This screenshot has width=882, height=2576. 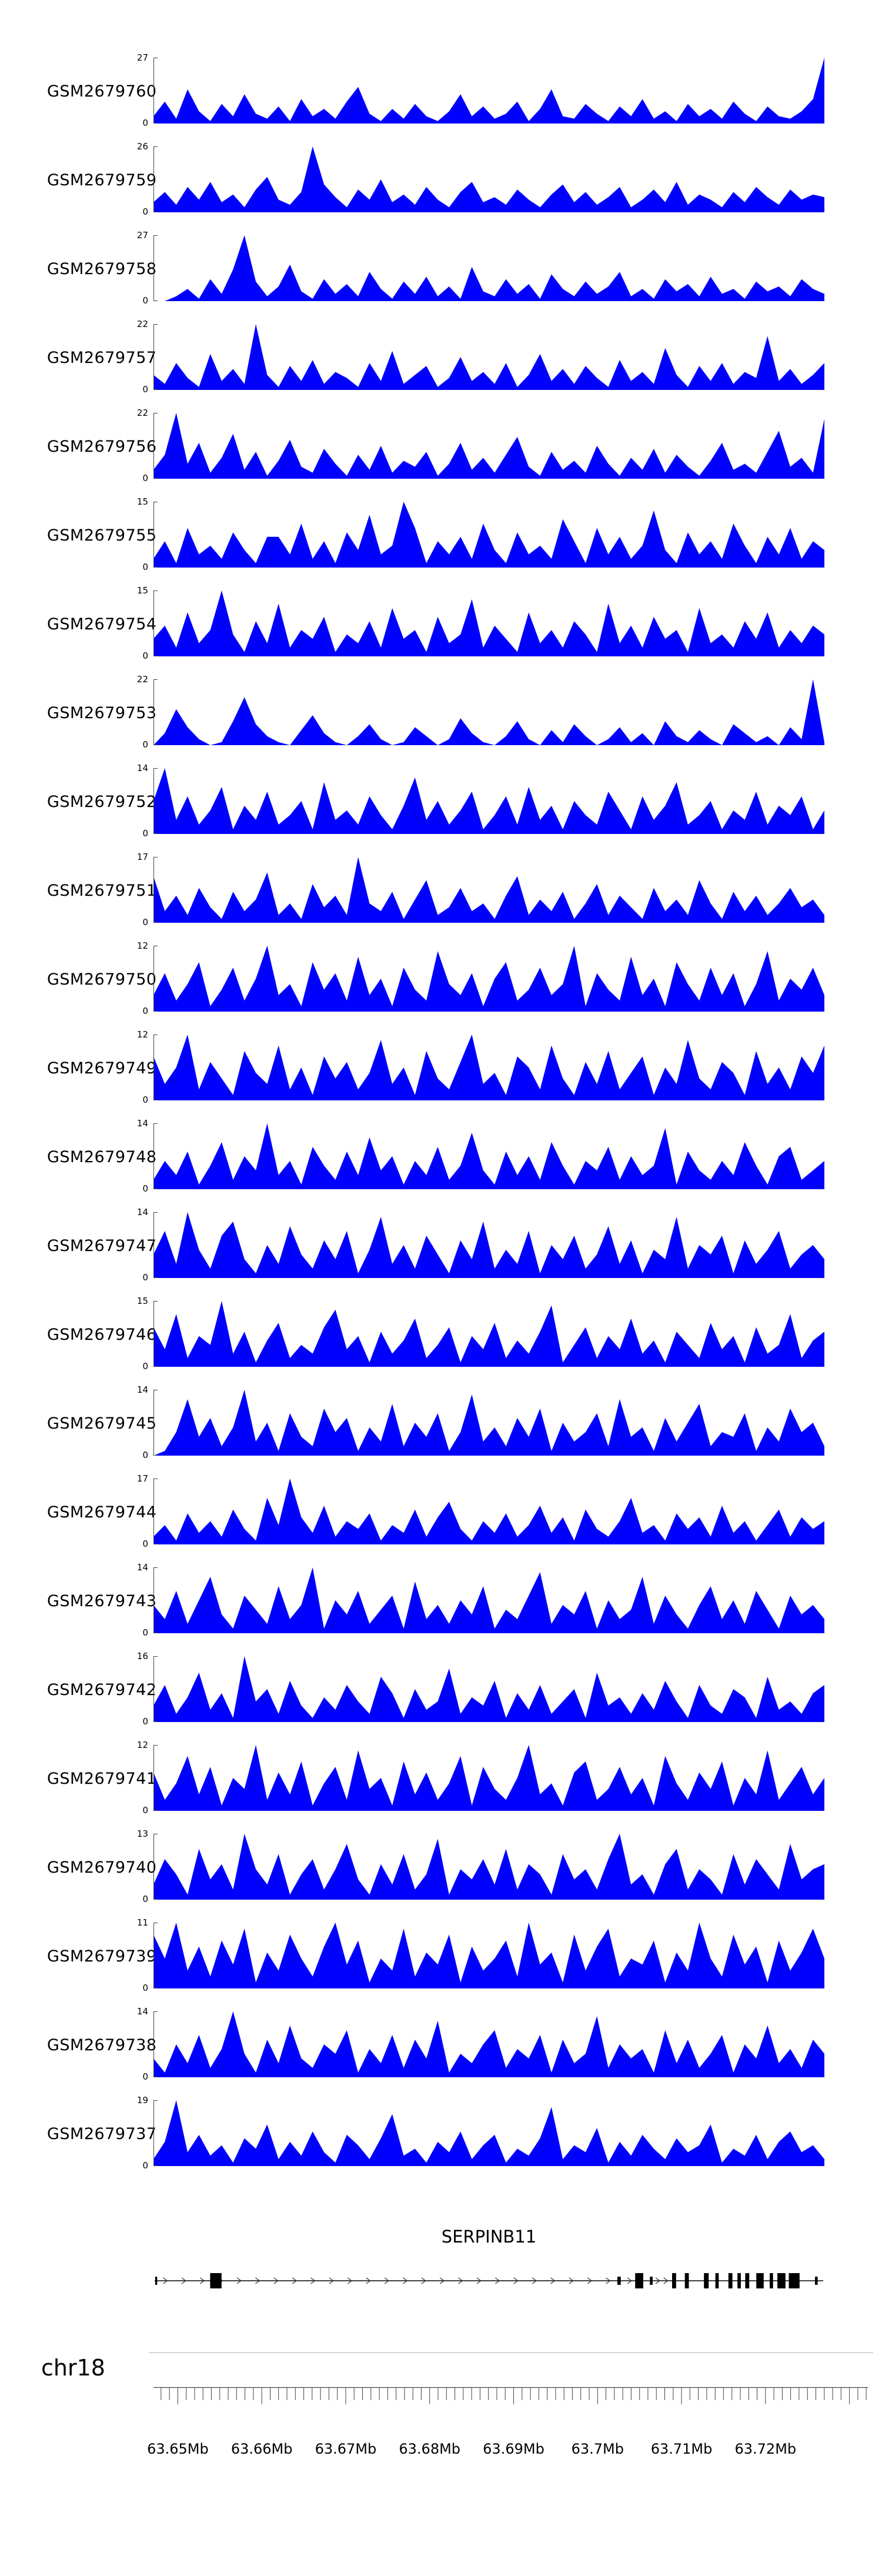 I want to click on coverage-track: GSM2679752 14 0, so click(x=441, y=806).